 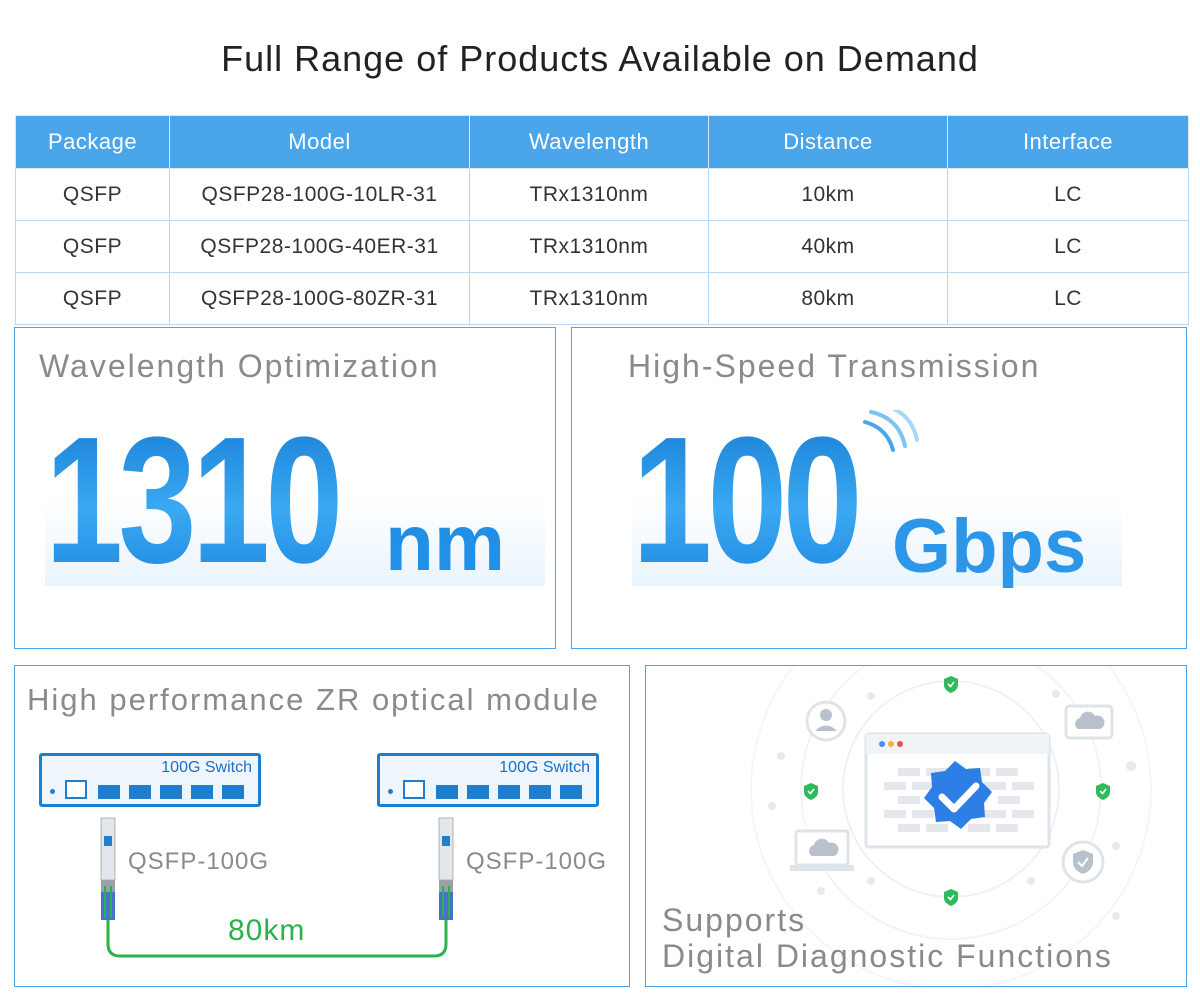 I want to click on table-cell: QSFP28-100G-40ER-31, so click(x=319, y=246).